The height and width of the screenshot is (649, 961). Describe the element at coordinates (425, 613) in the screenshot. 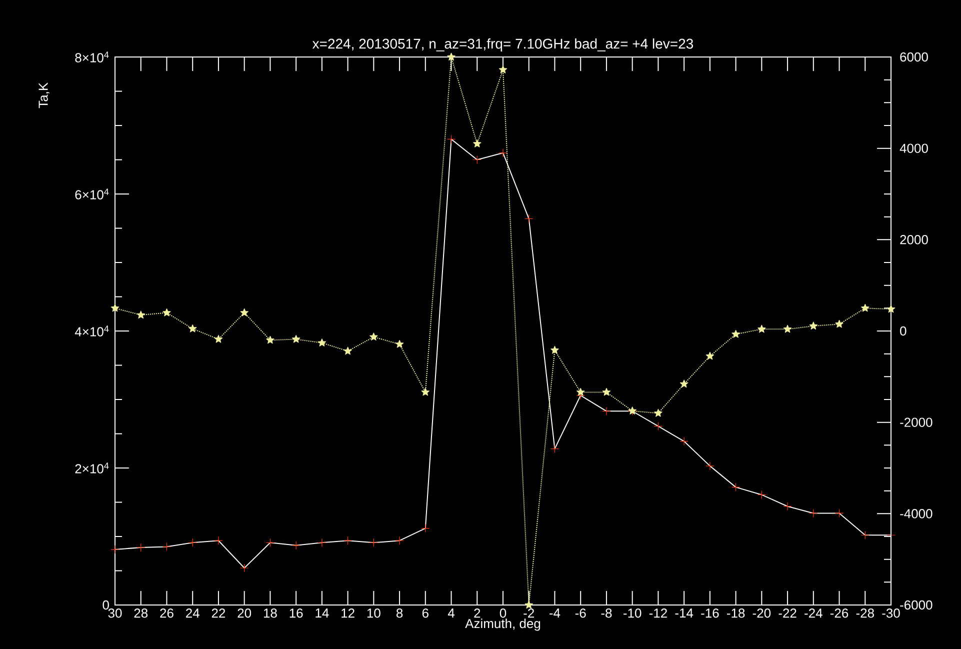

I see `x-tick-label: 6` at that location.